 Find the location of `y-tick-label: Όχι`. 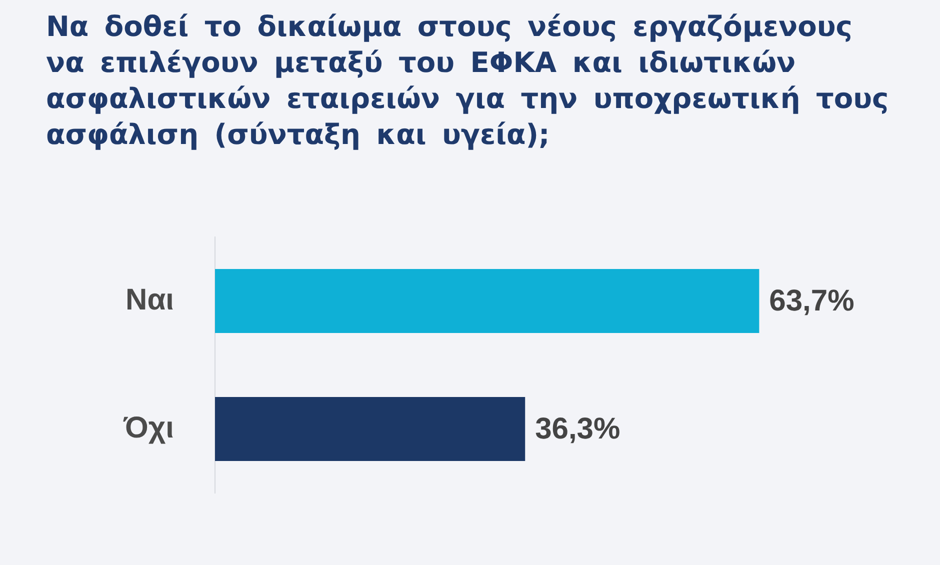

y-tick-label: Όχι is located at coordinates (148, 427).